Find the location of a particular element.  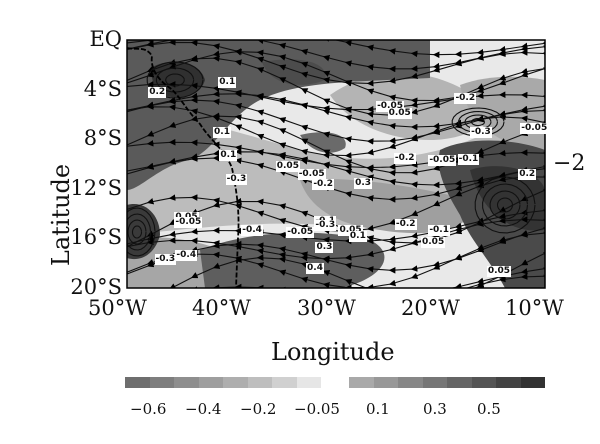

latitude-axis-title: Latitude is located at coordinates (61, 215).